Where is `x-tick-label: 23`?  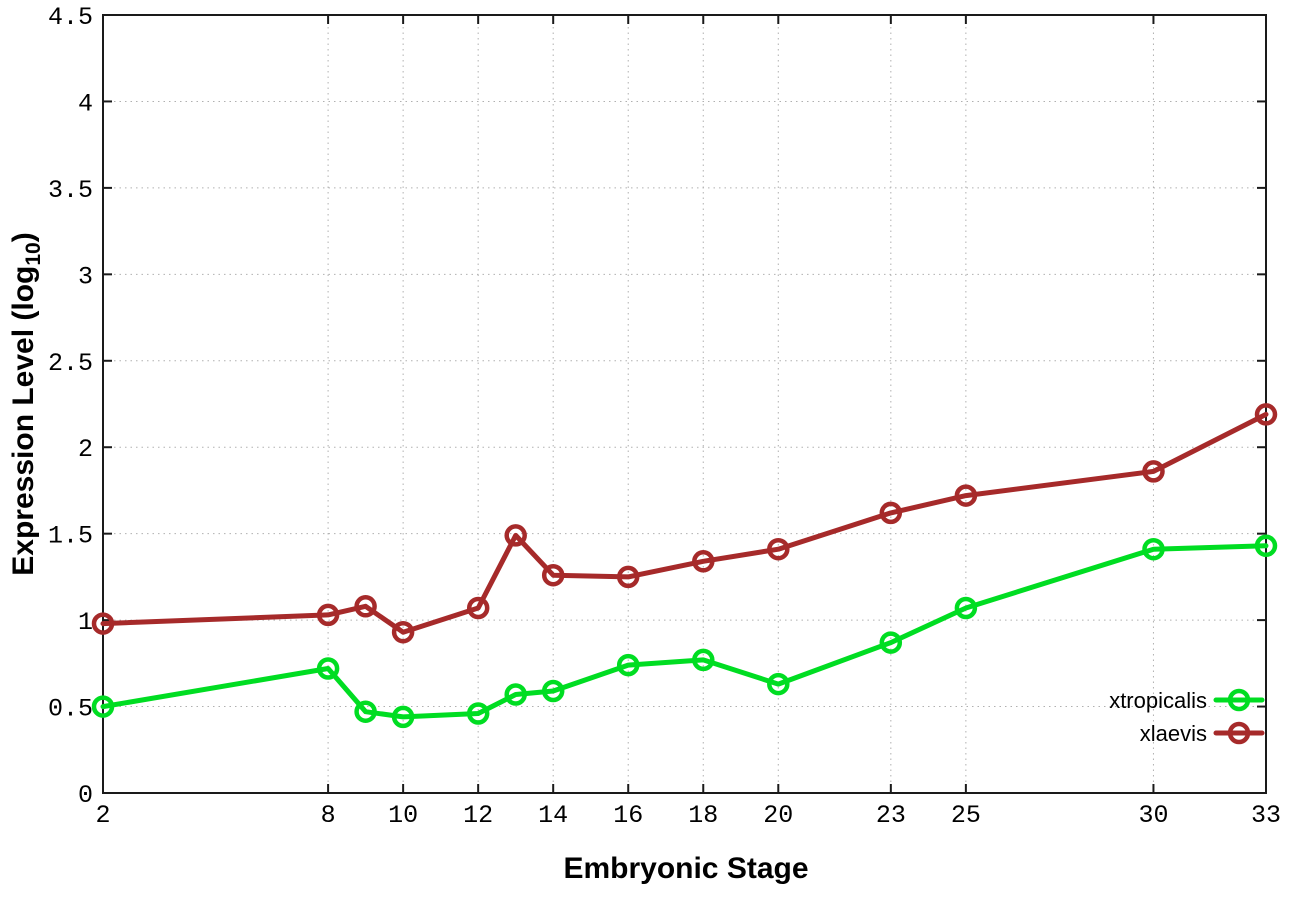 x-tick-label: 23 is located at coordinates (891, 815).